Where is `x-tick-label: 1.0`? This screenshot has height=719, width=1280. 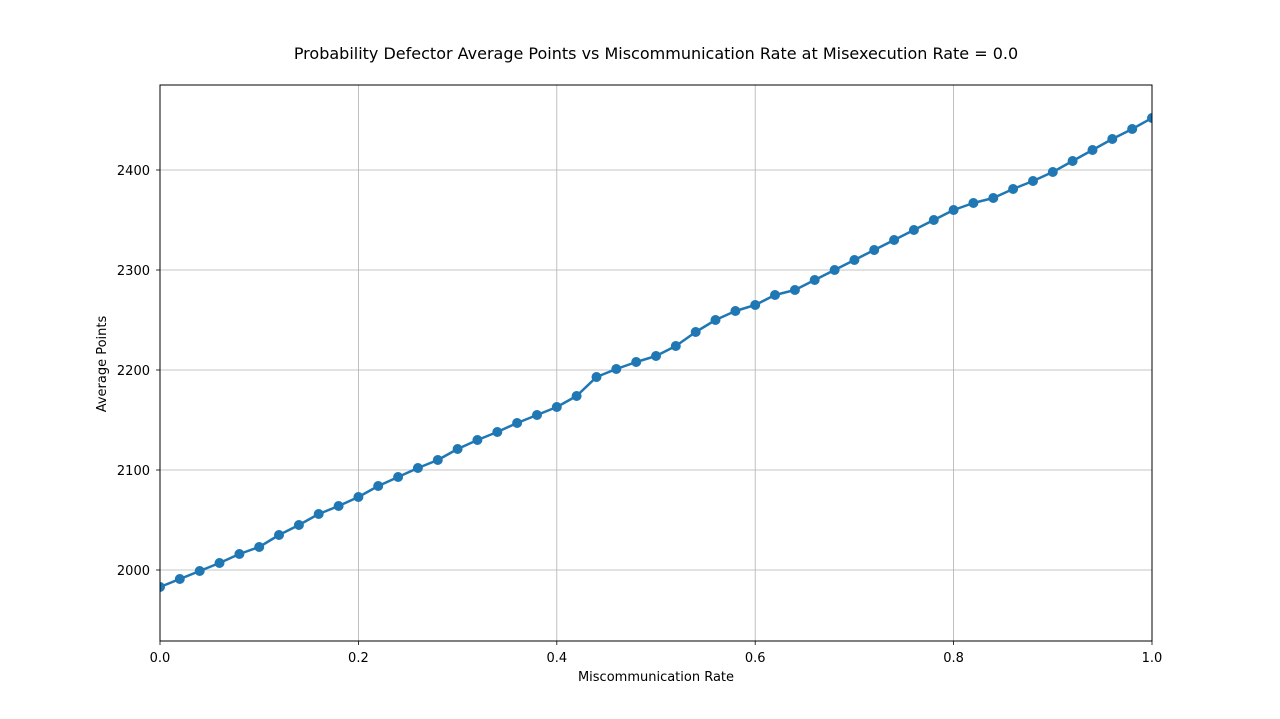
x-tick-label: 1.0 is located at coordinates (1152, 658).